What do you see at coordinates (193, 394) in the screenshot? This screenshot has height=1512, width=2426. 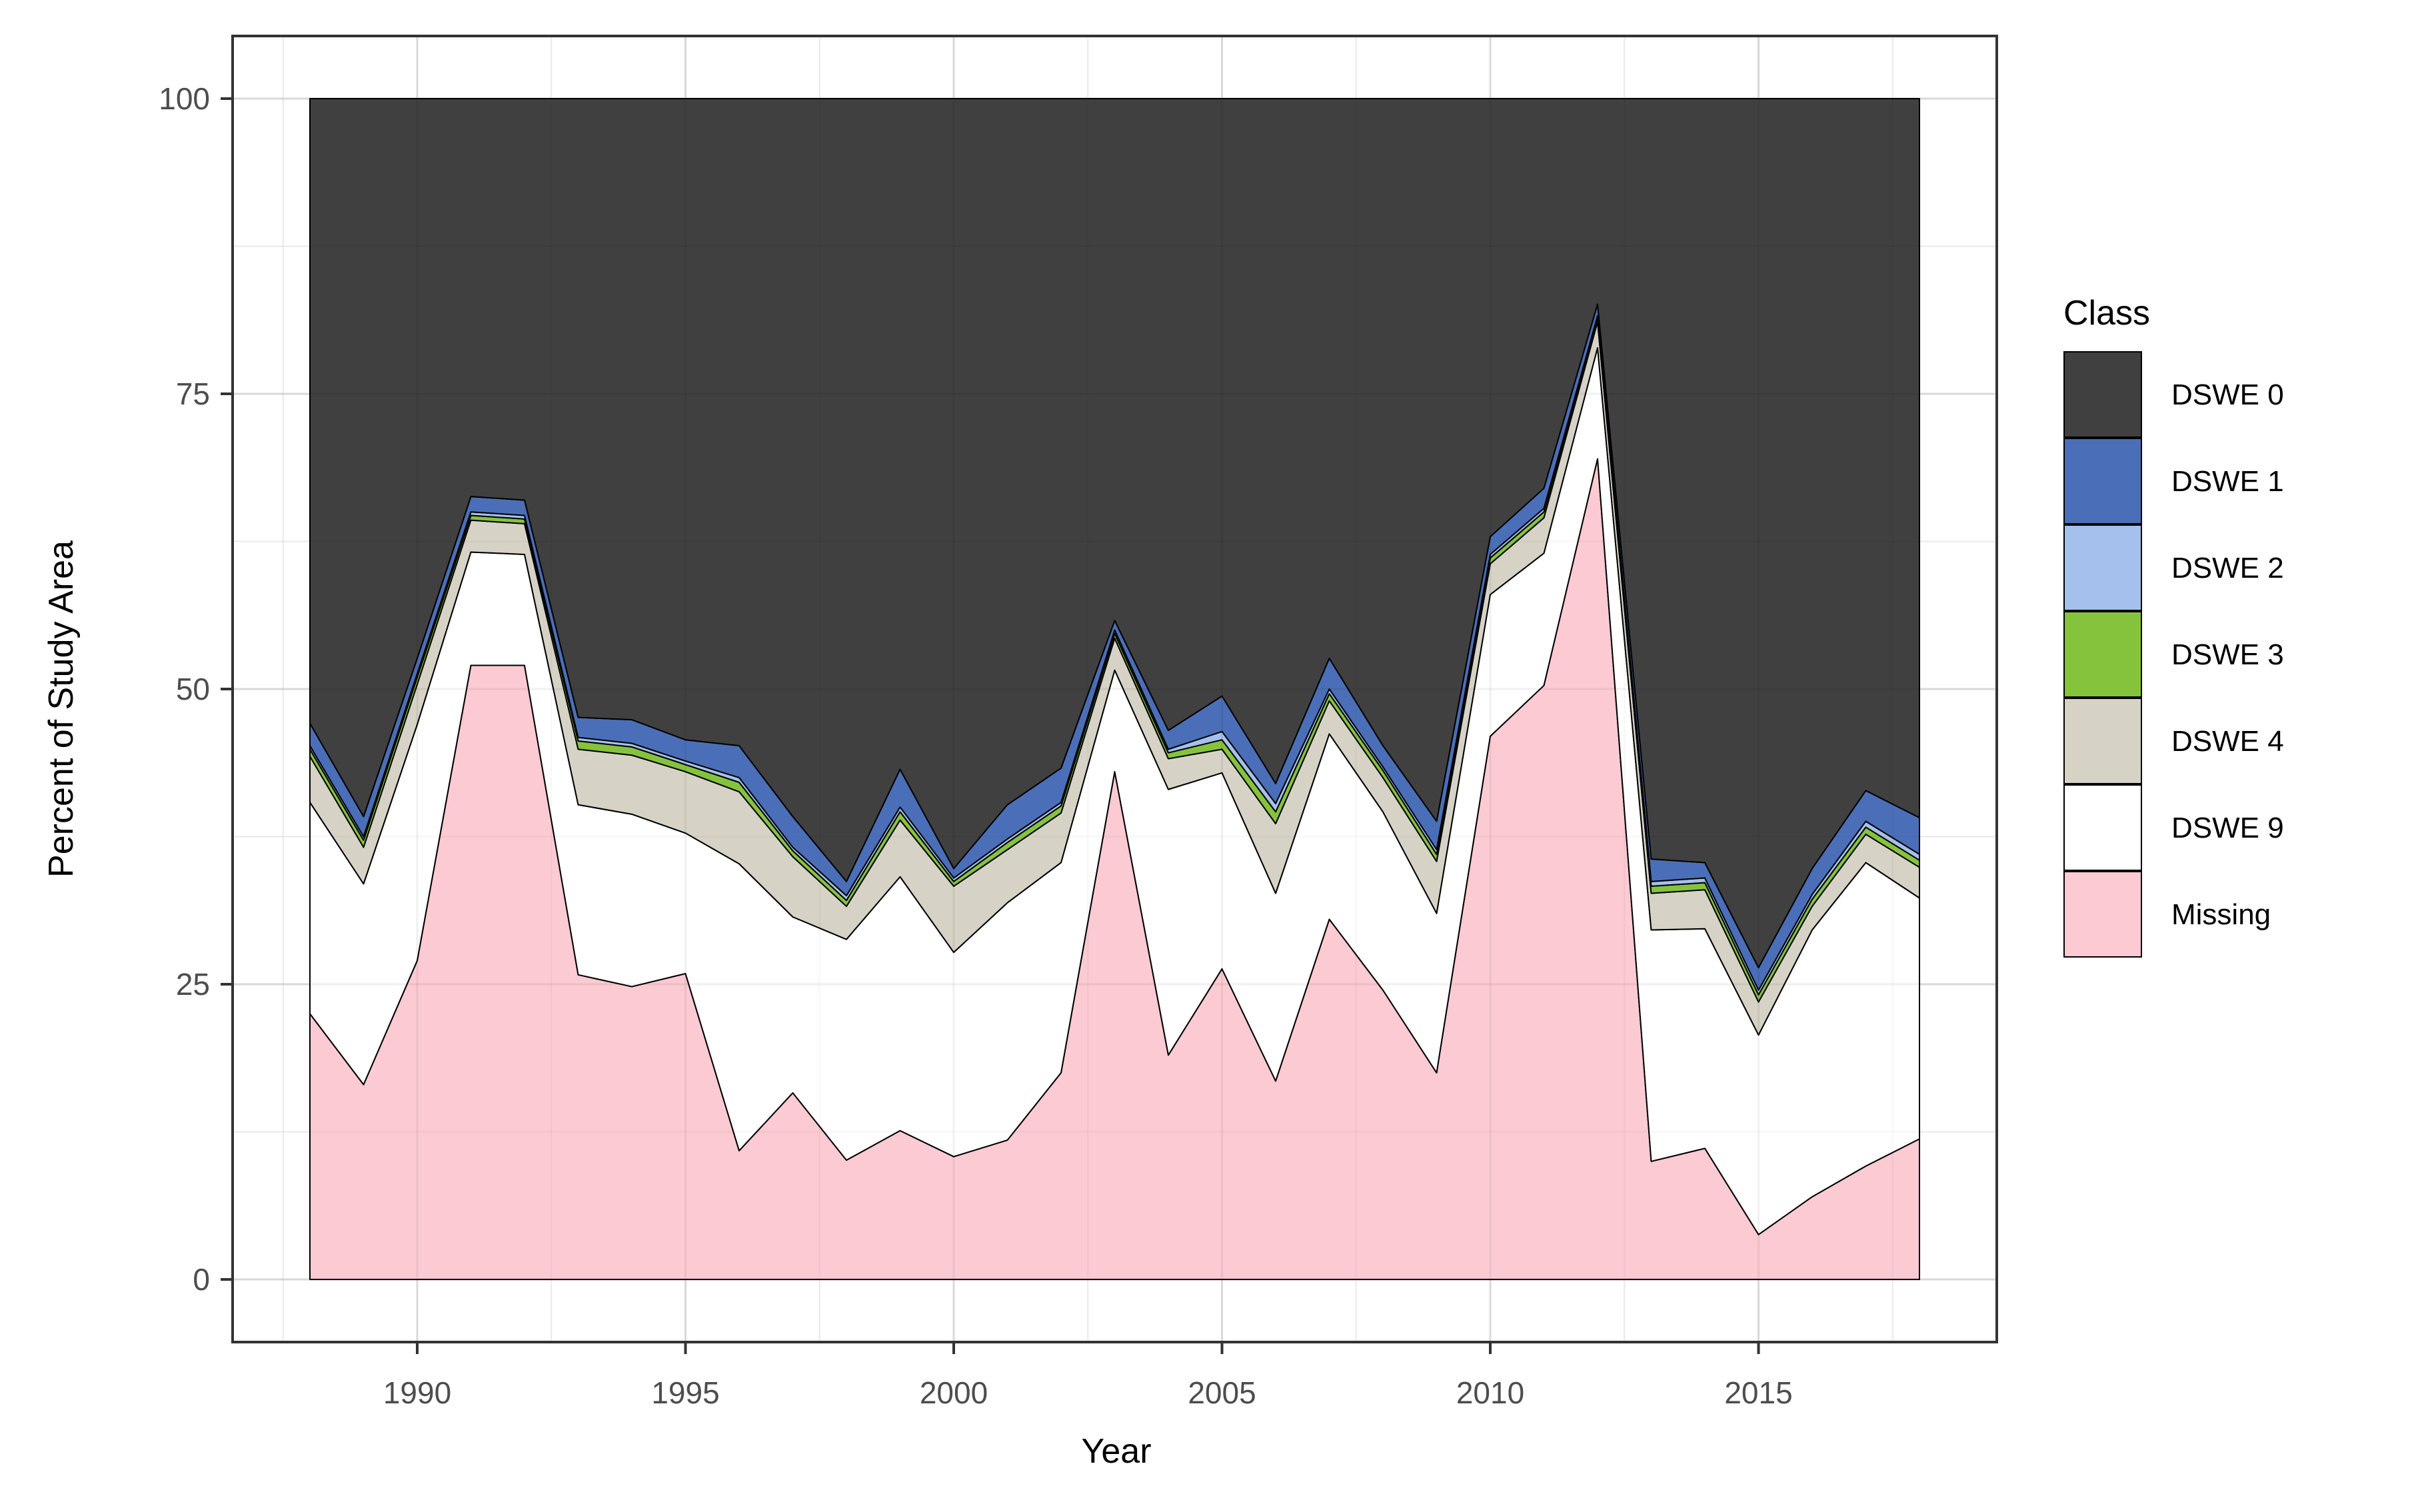 I see `y-tick-label-75: 75` at bounding box center [193, 394].